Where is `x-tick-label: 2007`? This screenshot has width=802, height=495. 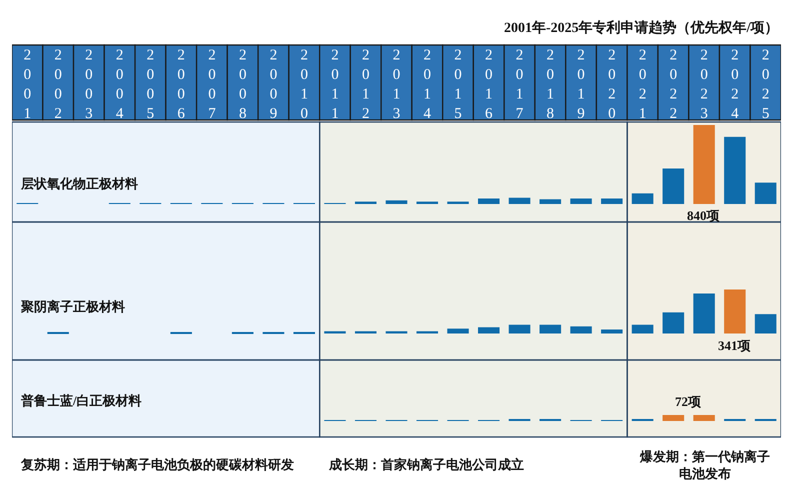 x-tick-label: 2007 is located at coordinates (212, 85).